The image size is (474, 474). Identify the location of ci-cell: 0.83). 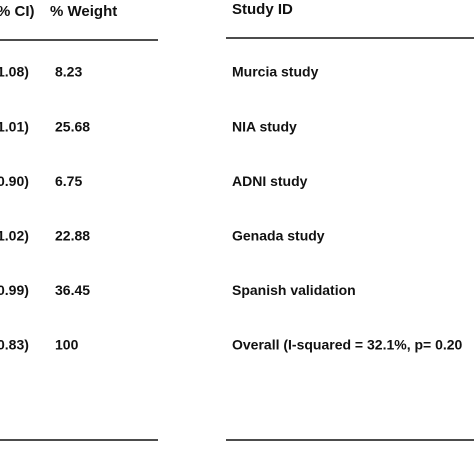
(14, 345).